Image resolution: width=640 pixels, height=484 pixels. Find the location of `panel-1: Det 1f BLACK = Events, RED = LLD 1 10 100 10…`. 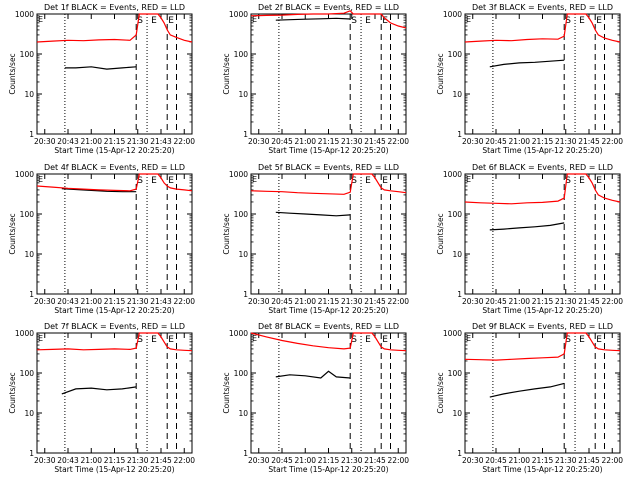

panel-1: Det 1f BLACK = Events, RED = LLD 1 10 100 10… is located at coordinates (101, 79).